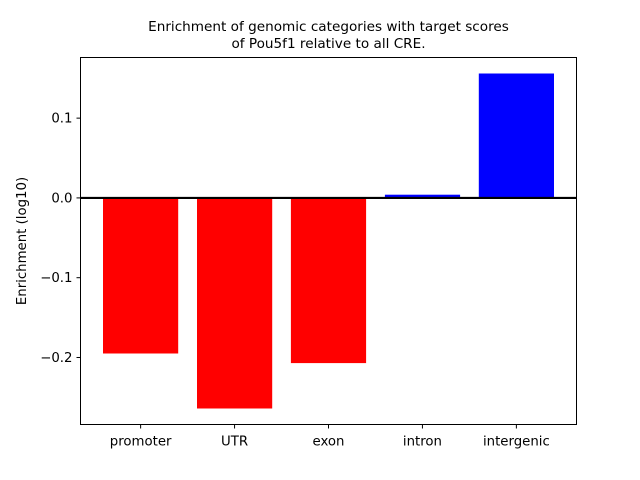 This screenshot has height=480, width=640. I want to click on y-tick-label: 0.0, so click(61, 198).